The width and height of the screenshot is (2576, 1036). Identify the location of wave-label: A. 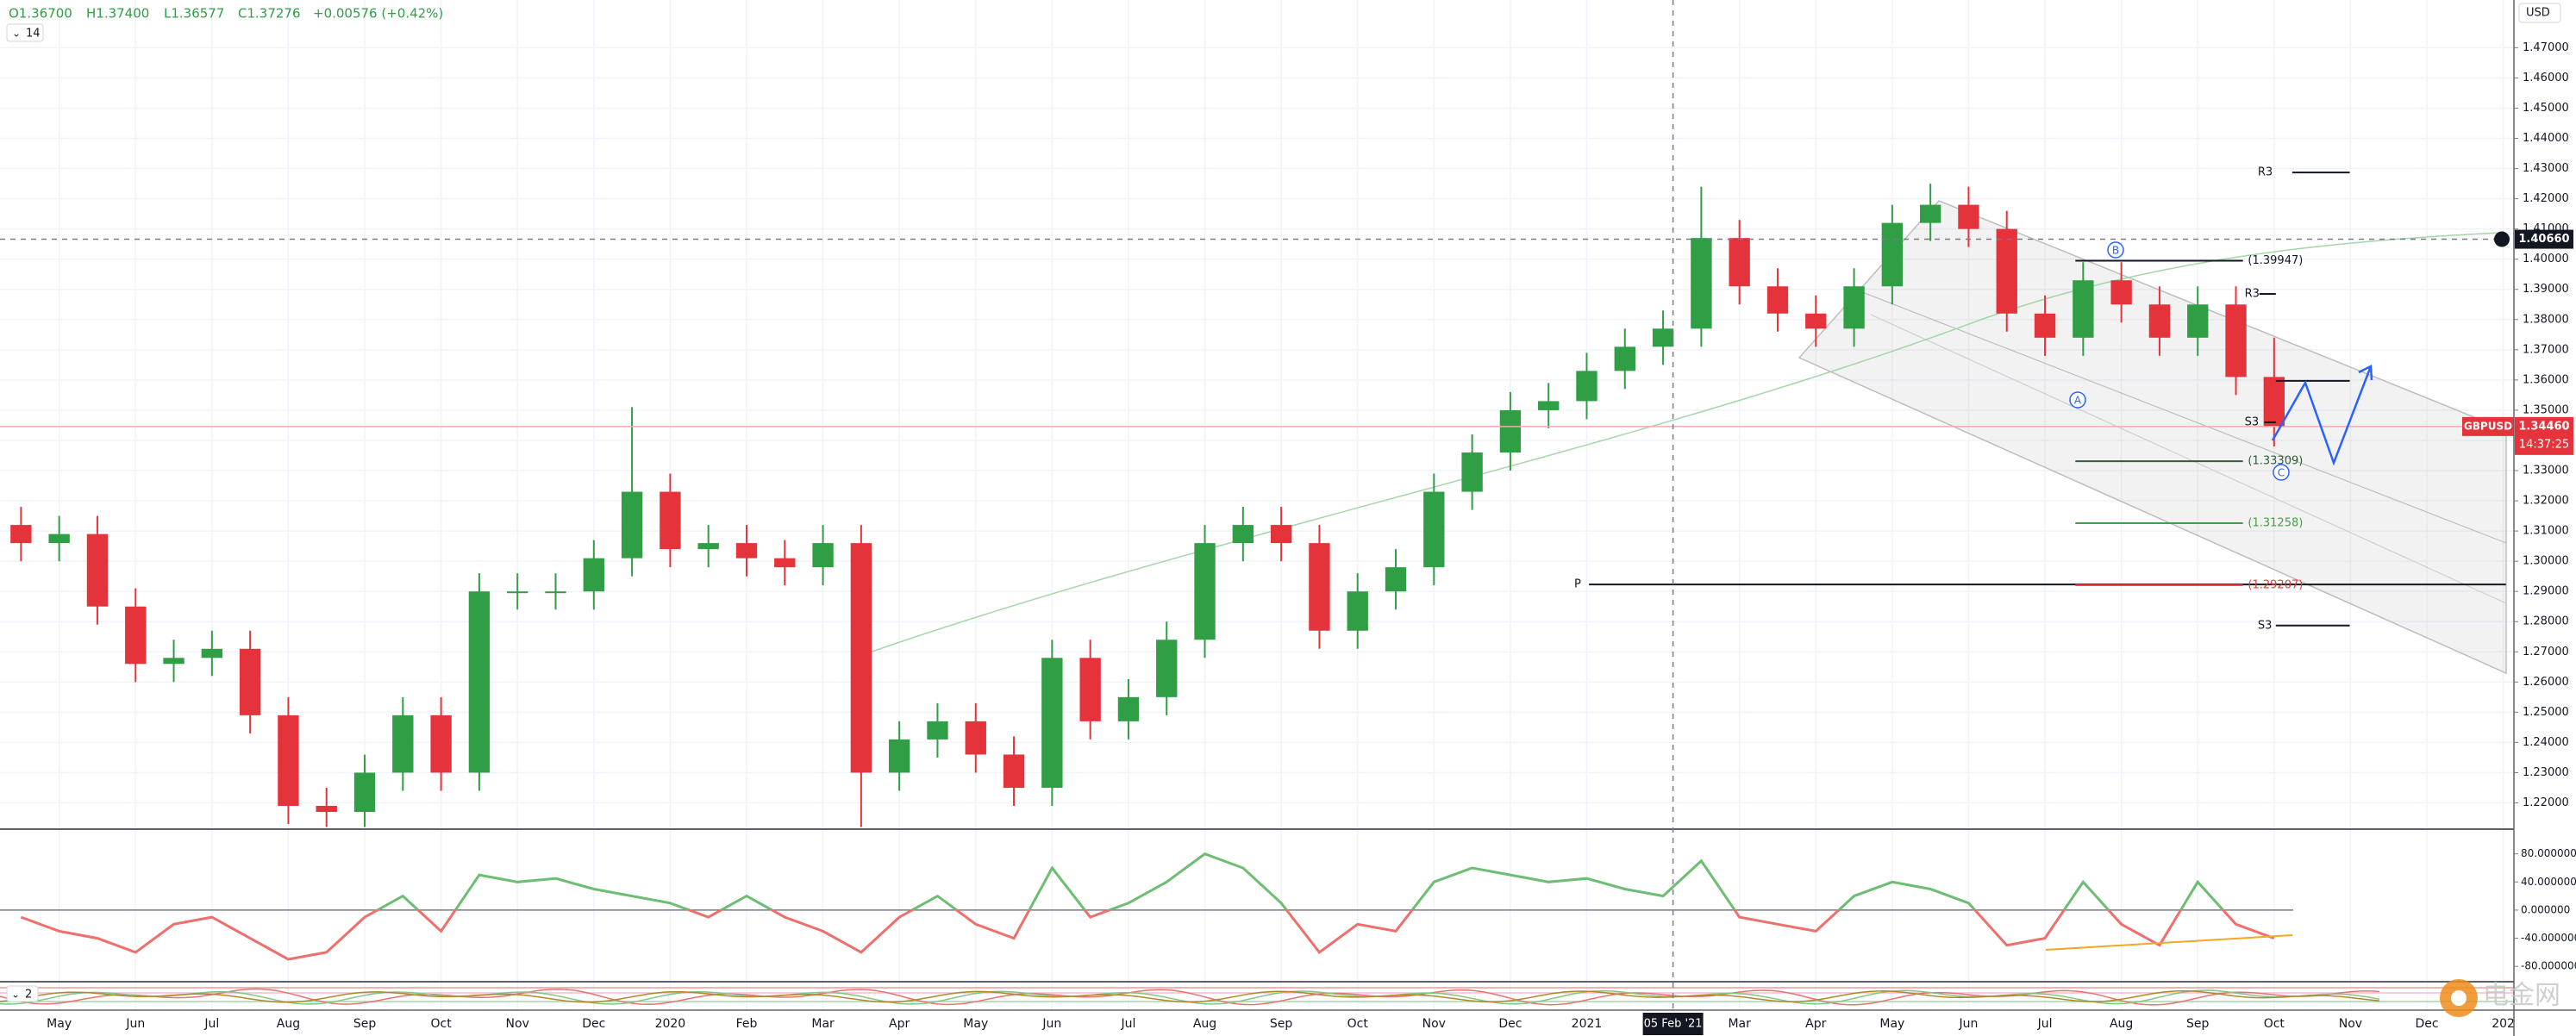
(2078, 401).